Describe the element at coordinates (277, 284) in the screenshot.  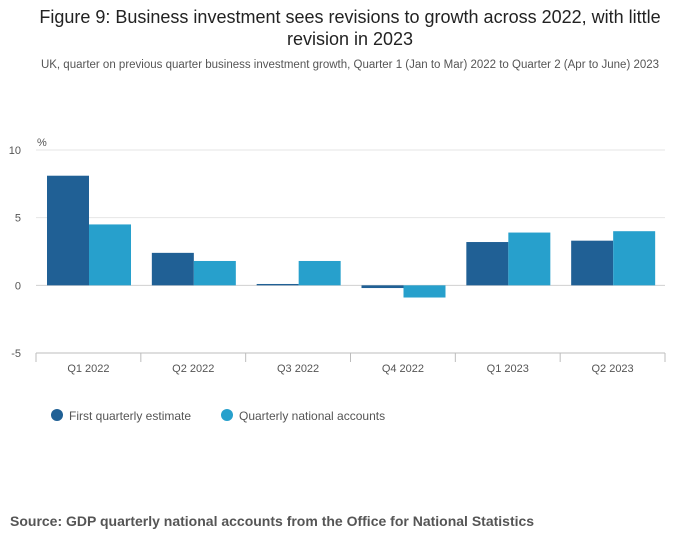
I see `bar-first-quarterly-estimate-q3-2022` at that location.